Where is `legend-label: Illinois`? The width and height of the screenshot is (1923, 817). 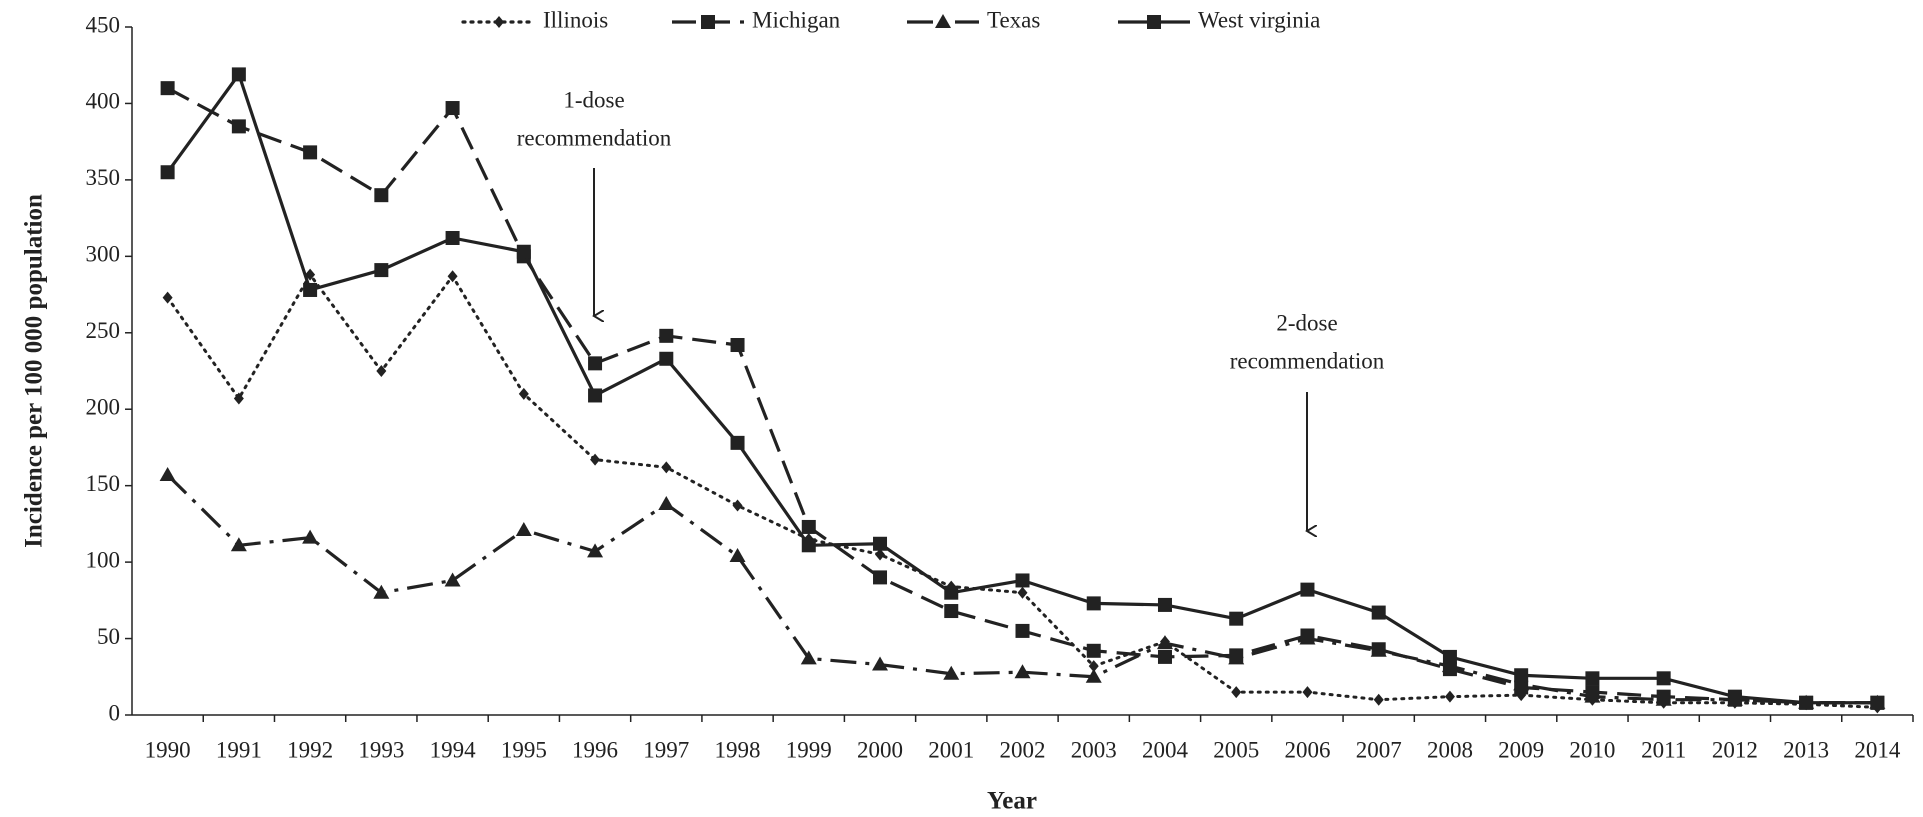 legend-label: Illinois is located at coordinates (575, 19).